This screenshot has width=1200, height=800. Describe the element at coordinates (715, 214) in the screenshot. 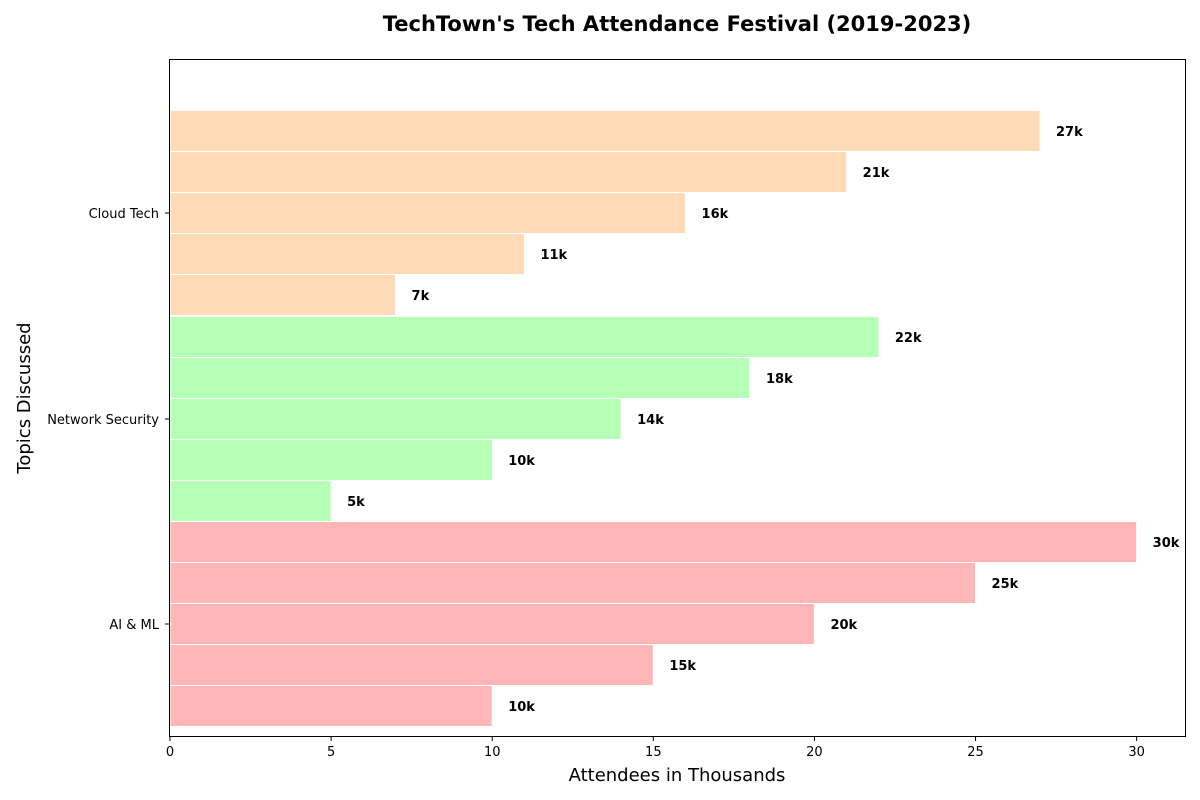

I see `data-label-2-2: 16k` at that location.